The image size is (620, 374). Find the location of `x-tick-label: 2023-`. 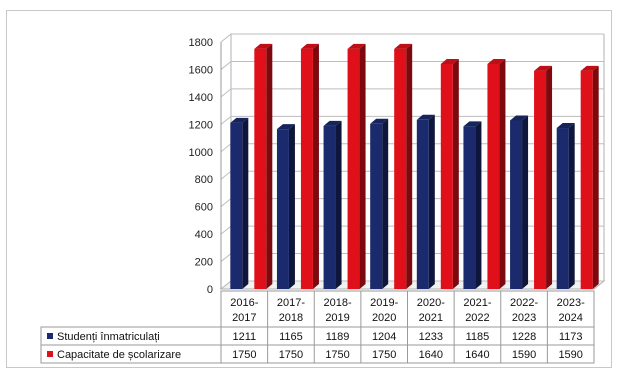

x-tick-label: 2023- is located at coordinates (571, 303).